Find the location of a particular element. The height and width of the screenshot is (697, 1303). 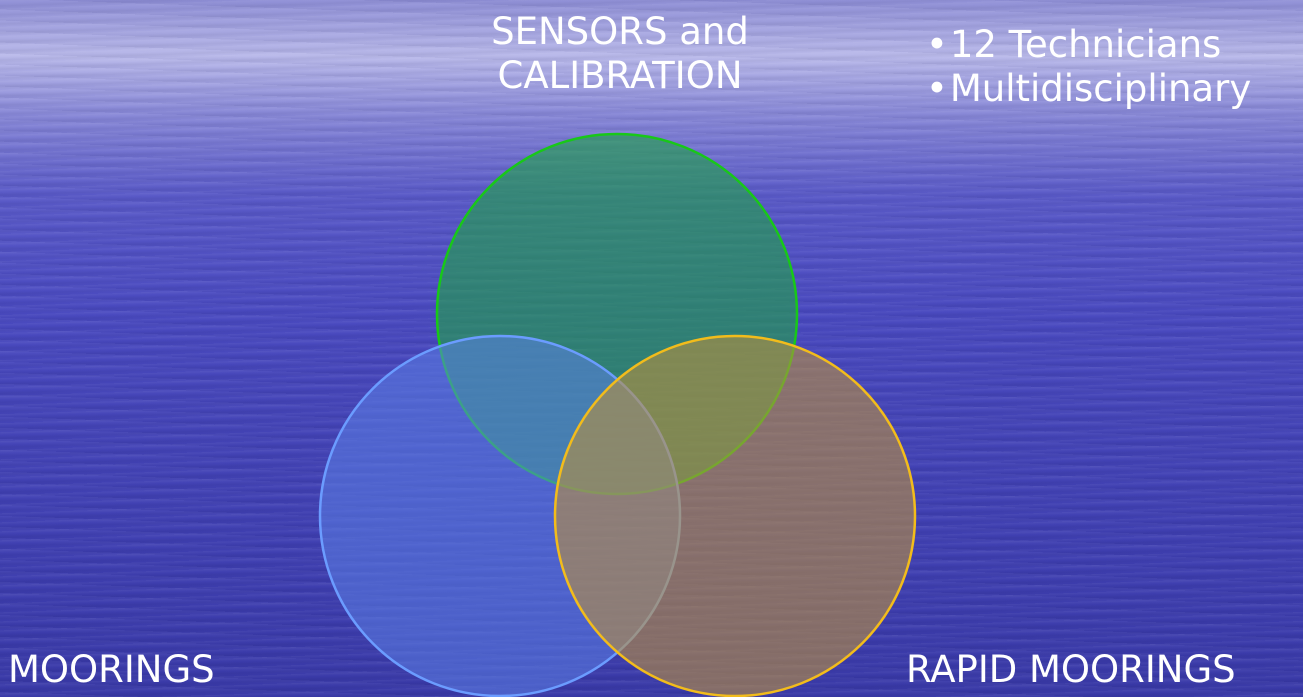

bullet-item-multidisciplinary: •Multidisciplinary is located at coordinates (1088, 89).